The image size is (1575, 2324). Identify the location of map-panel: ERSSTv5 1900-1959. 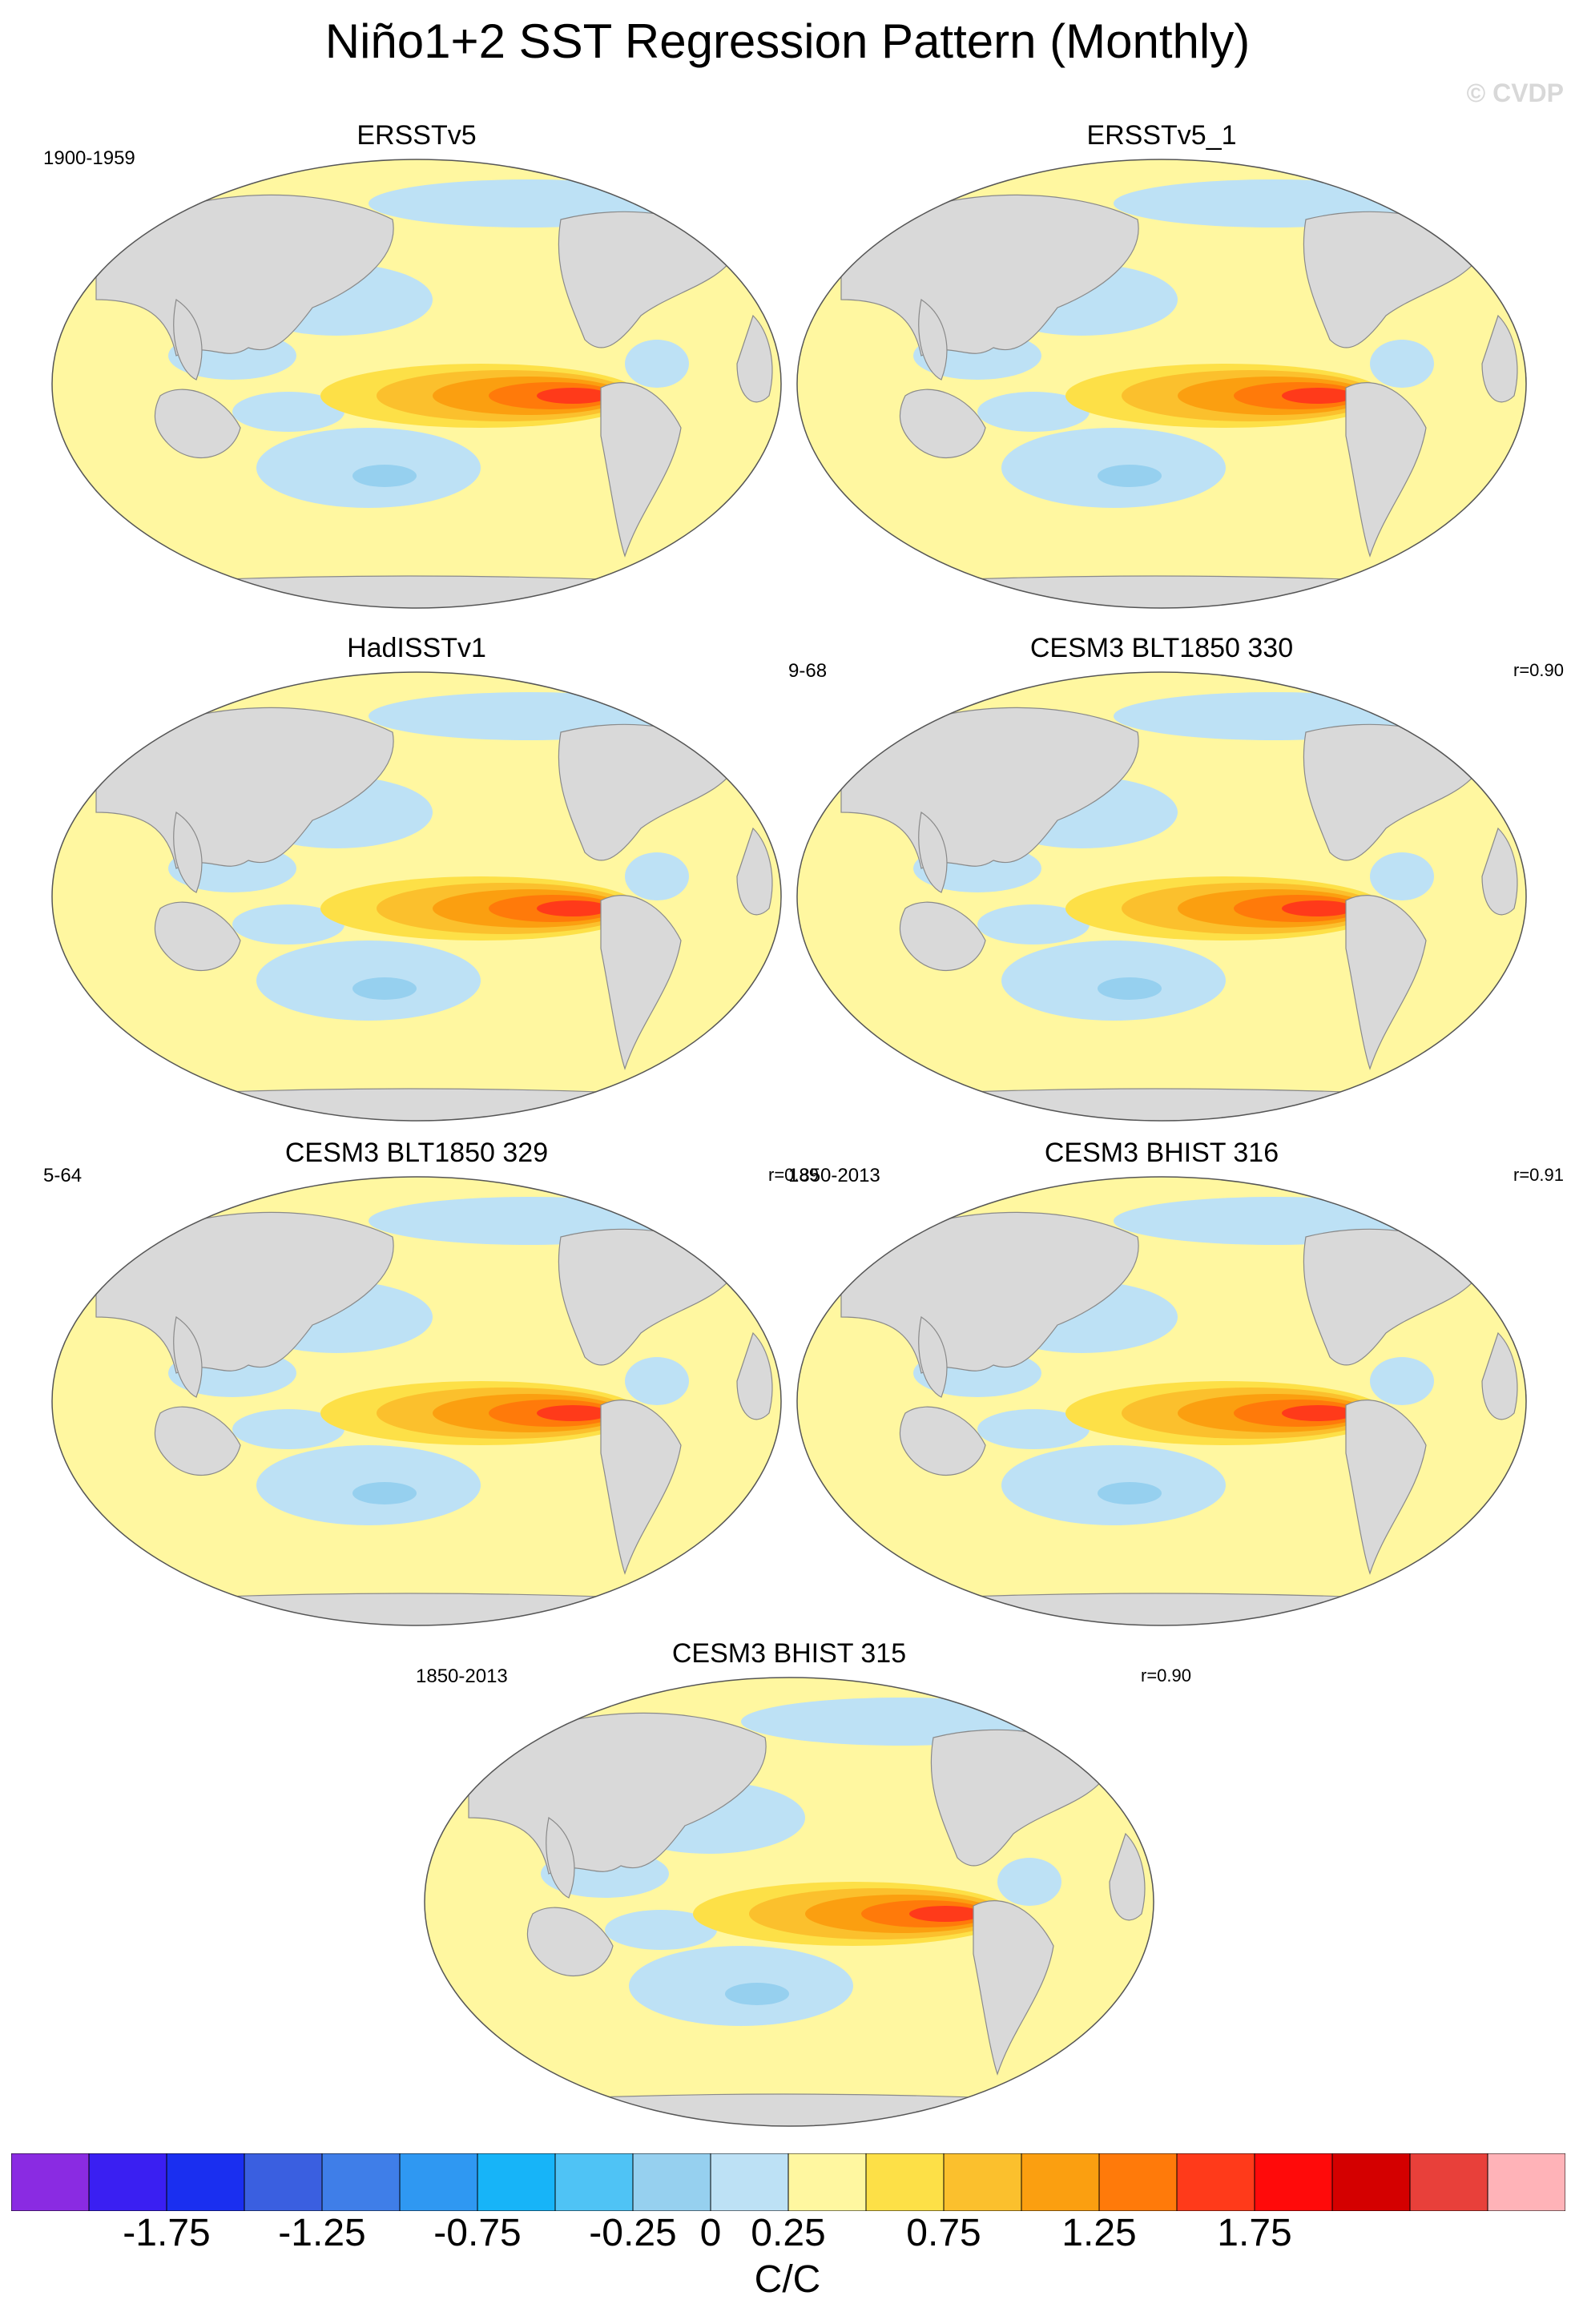
(414, 368).